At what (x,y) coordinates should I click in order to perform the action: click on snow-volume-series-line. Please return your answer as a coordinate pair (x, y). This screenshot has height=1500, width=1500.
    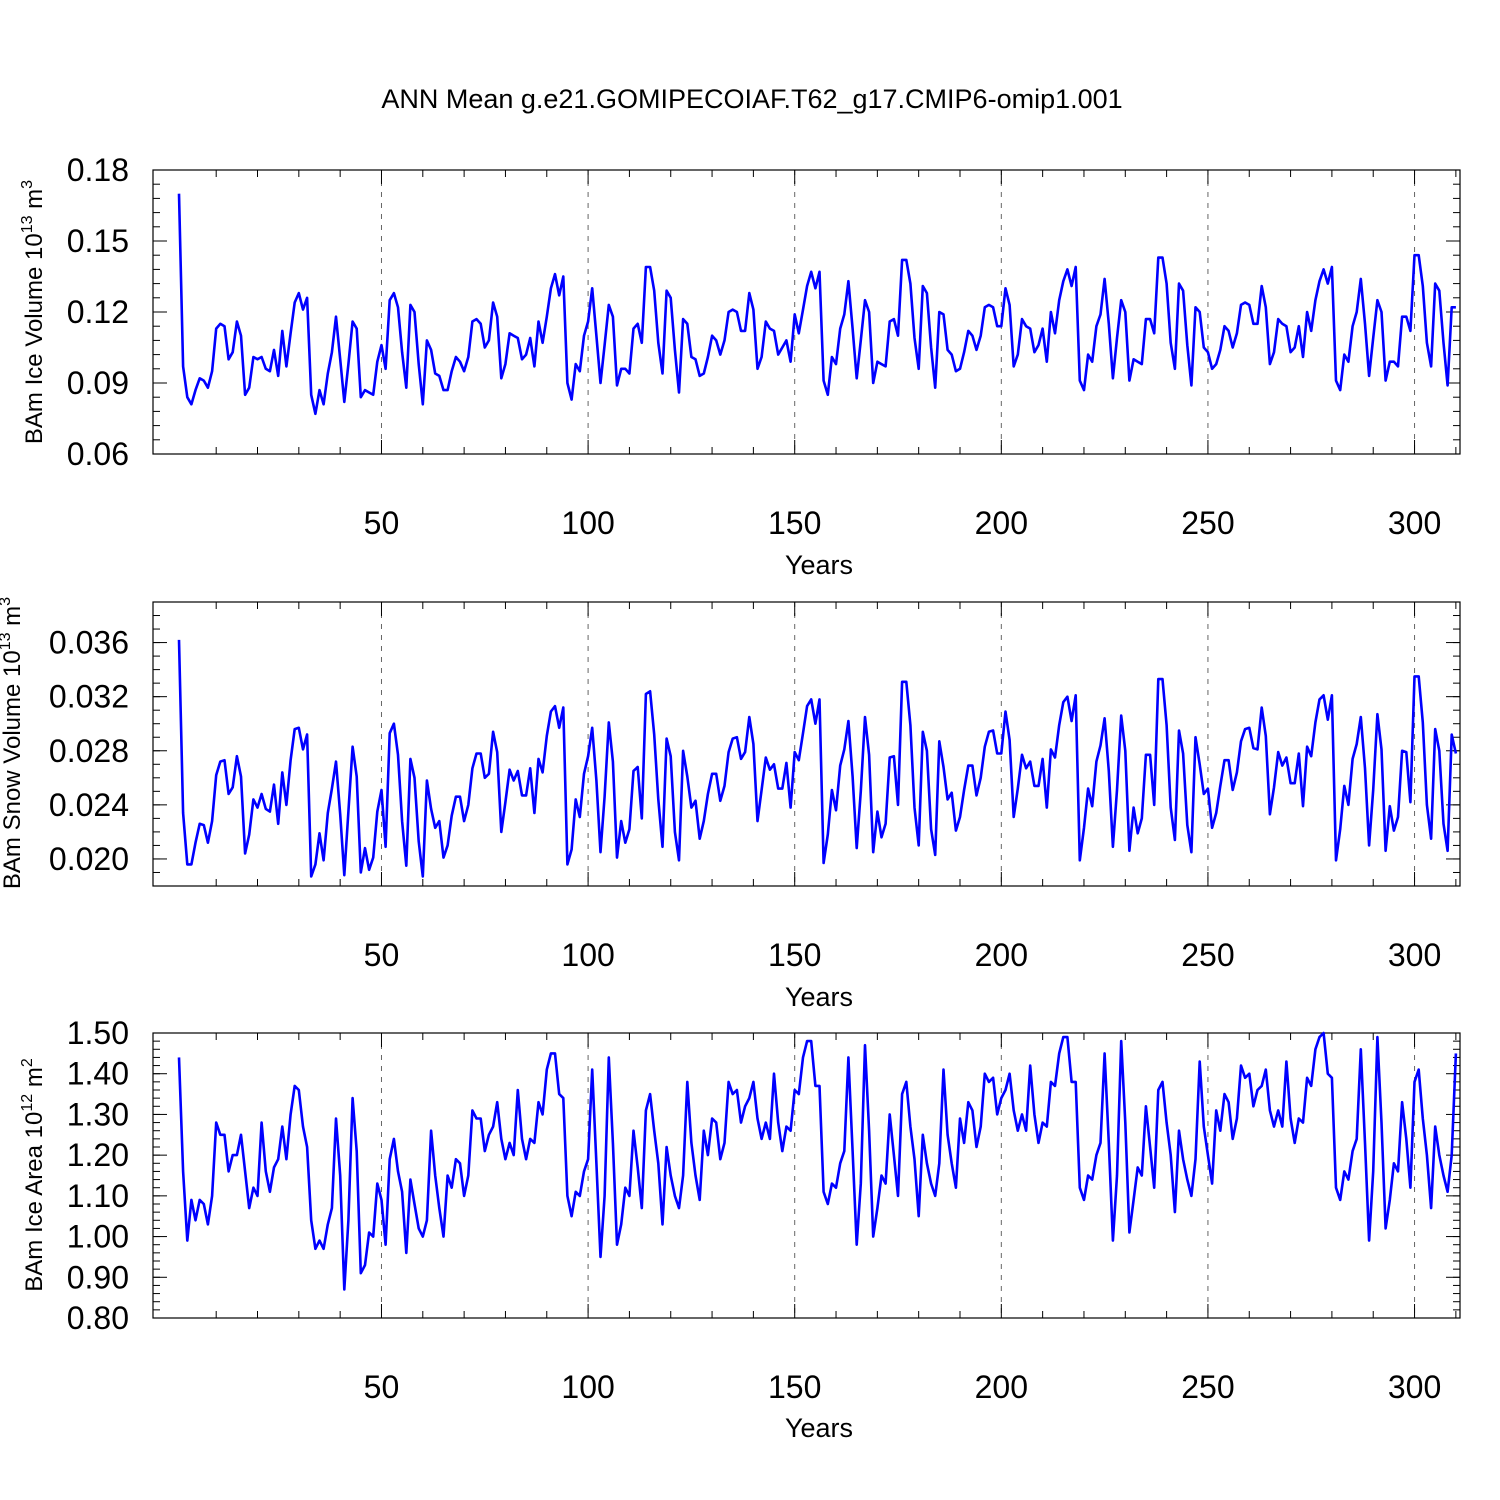
    Looking at the image, I should click on (817, 758).